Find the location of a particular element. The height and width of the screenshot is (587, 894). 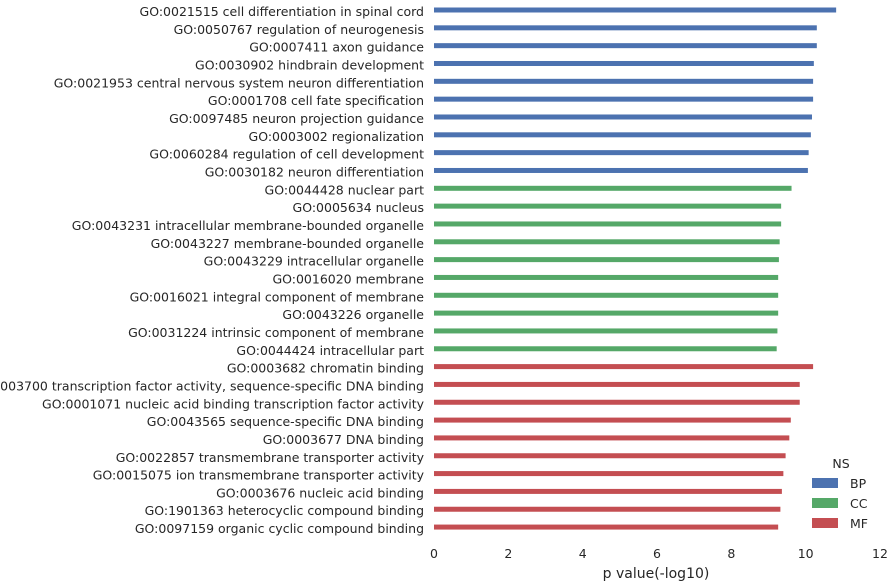

category-label: GO:0044428 nuclear part is located at coordinates (345, 189).